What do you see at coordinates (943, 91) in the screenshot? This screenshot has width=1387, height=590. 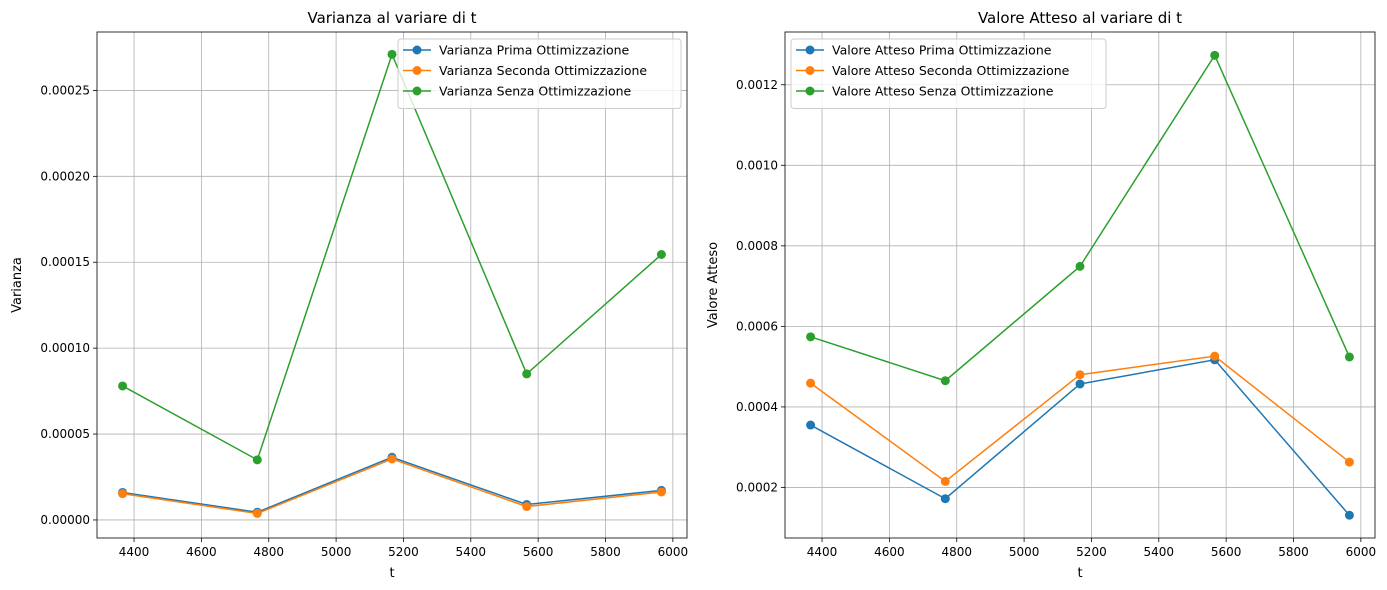 I see `legend-entry-3: Valore Atteso Senza Ottimizzazione` at bounding box center [943, 91].